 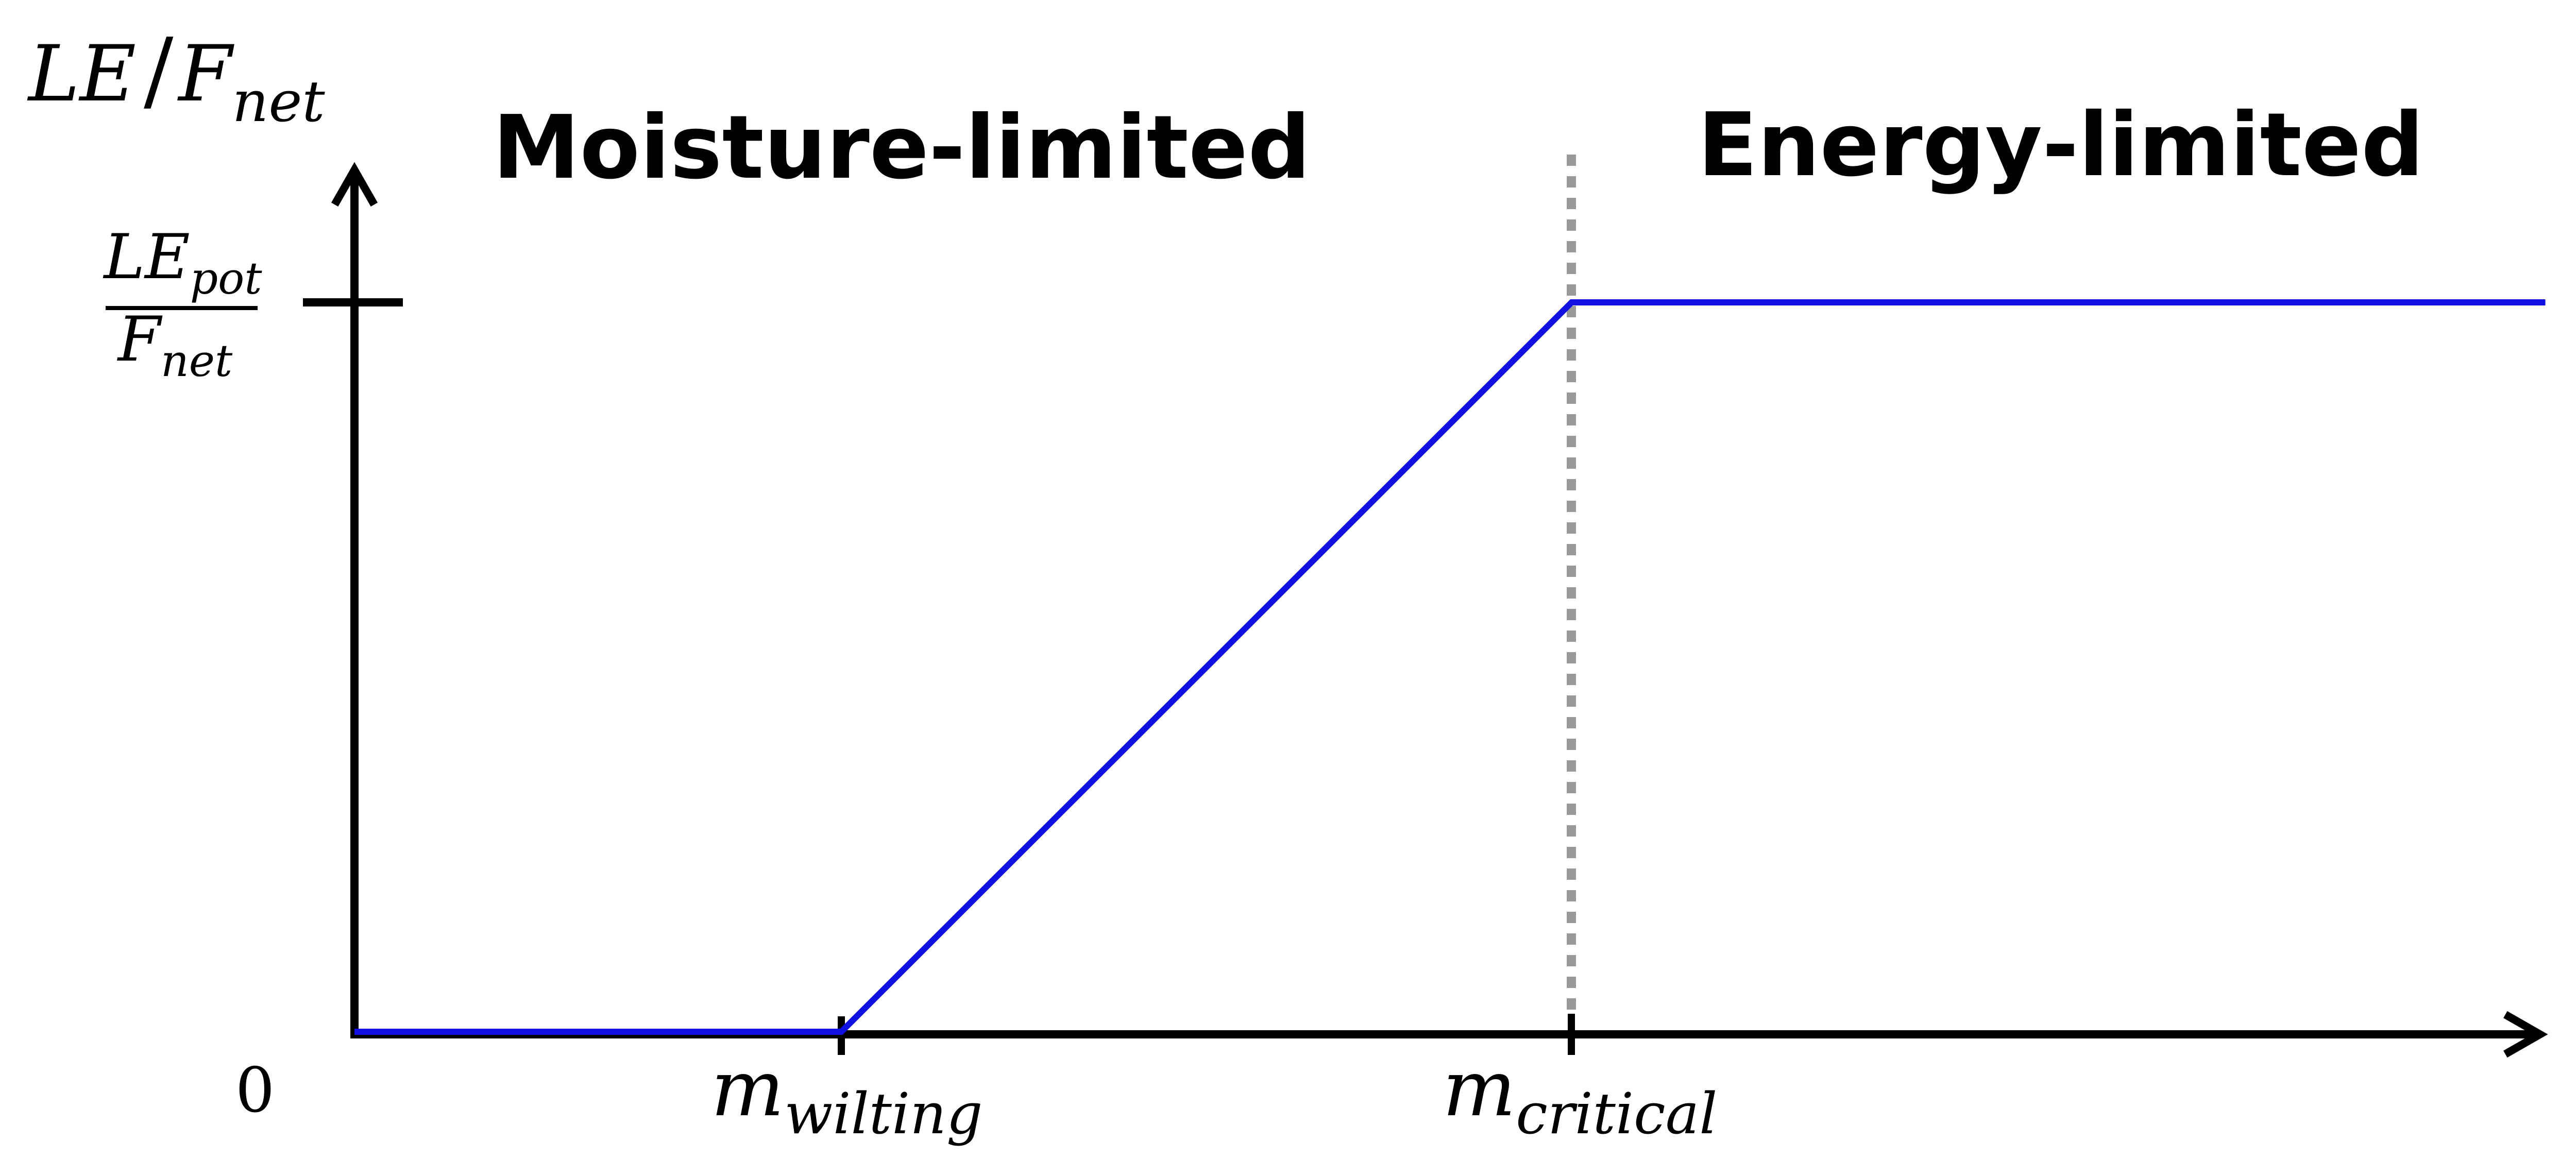 What do you see at coordinates (176, 77) in the screenshot?
I see `y-axis-label: LE/Fnet` at bounding box center [176, 77].